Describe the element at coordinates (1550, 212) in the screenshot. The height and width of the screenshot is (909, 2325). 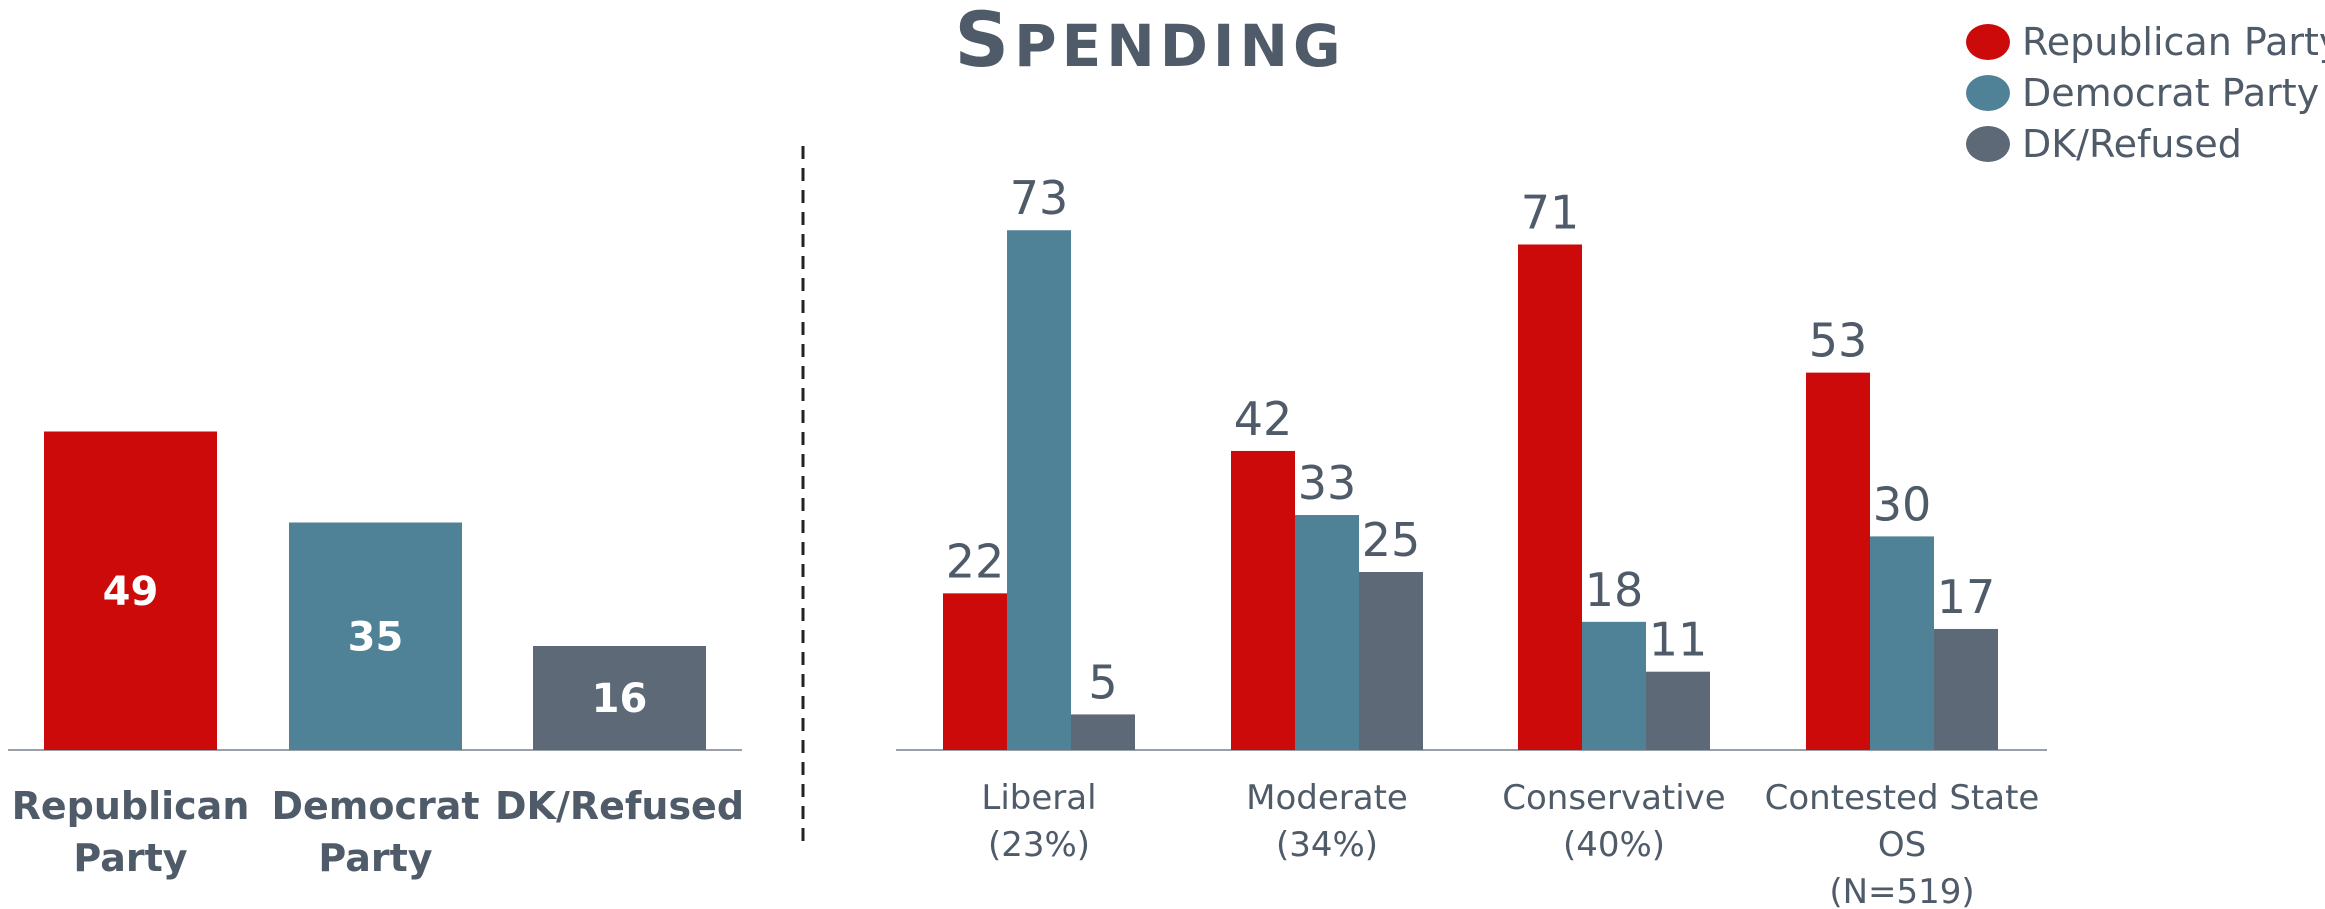
I see `data-label-conservative-40-republican-party: 71` at that location.